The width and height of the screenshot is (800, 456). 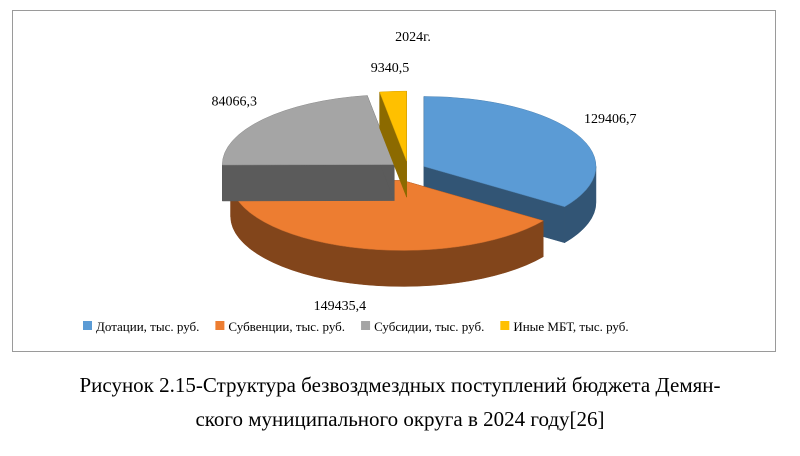 I want to click on legend-label: Субвенции, тыс. руб., so click(x=286, y=326).